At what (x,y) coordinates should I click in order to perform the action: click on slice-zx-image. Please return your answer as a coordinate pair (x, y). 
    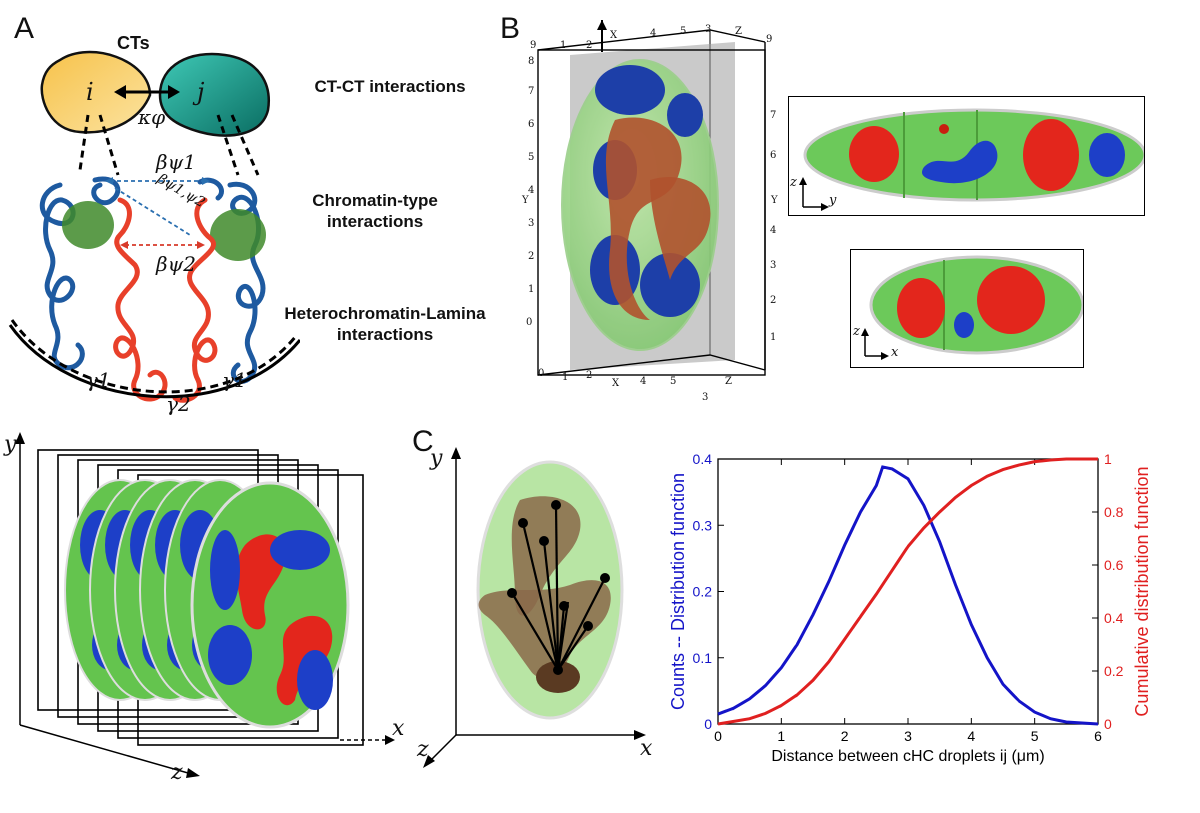
    Looking at the image, I should click on (973, 307).